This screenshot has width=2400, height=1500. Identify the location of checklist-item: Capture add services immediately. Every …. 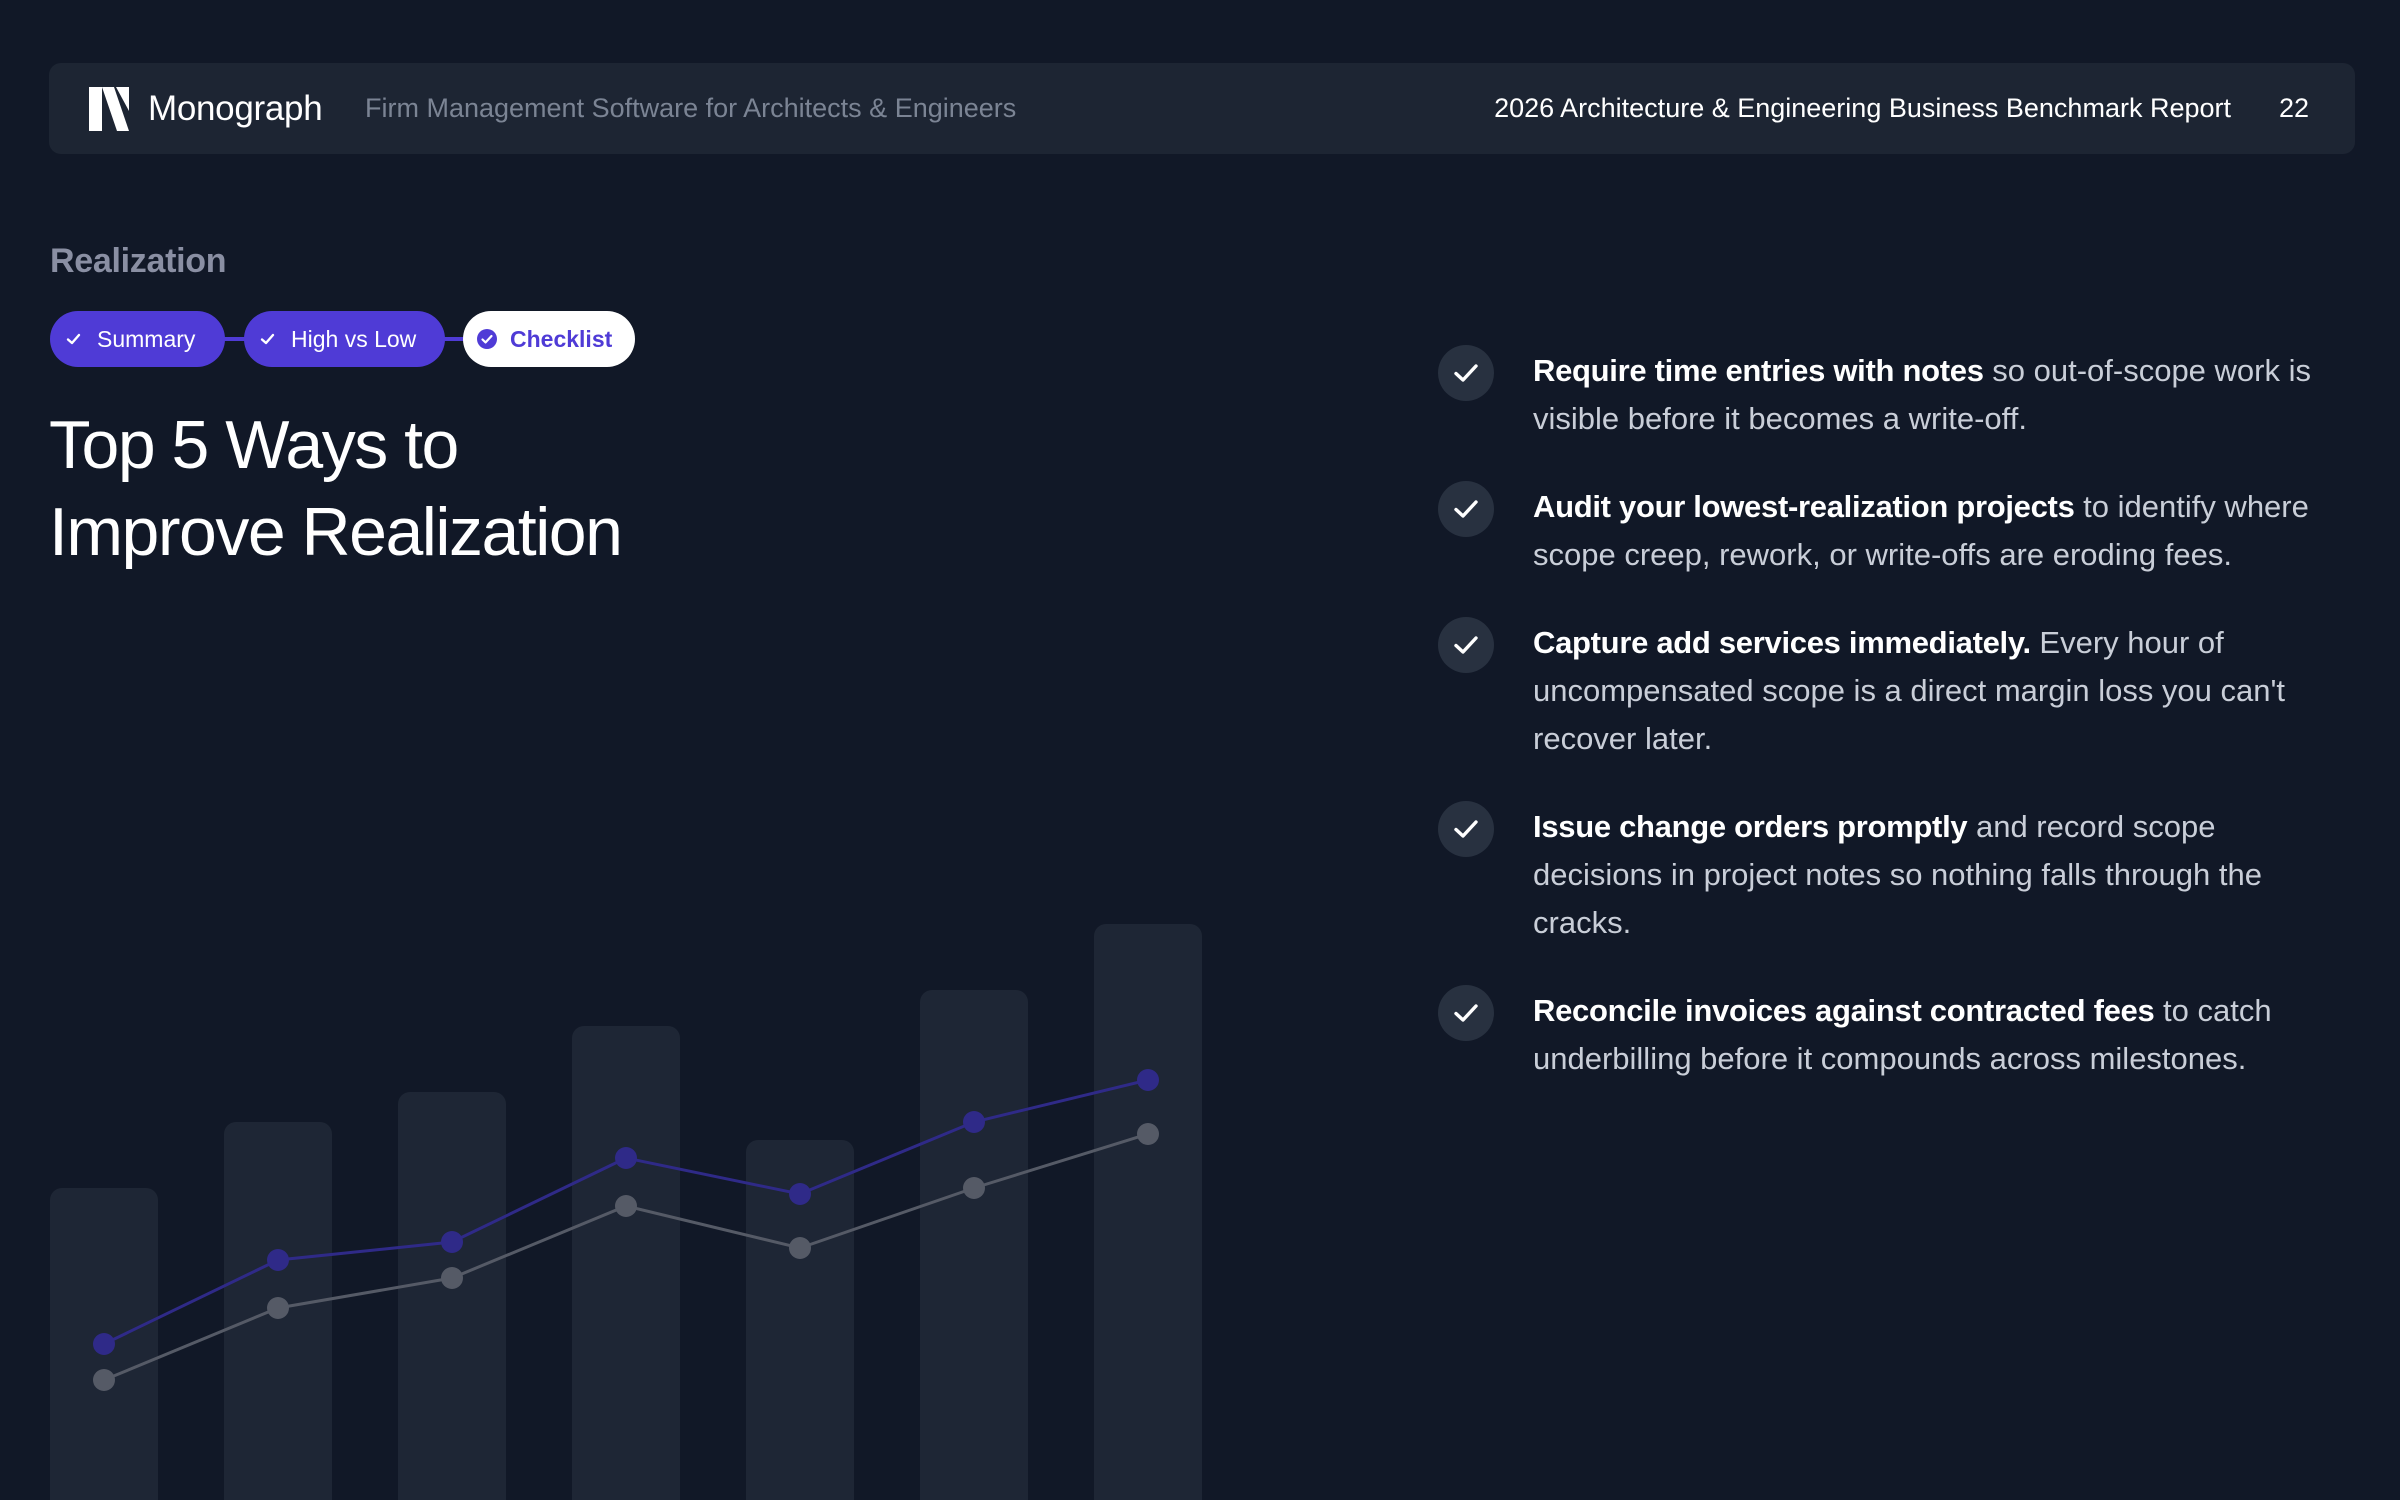
(1878, 690).